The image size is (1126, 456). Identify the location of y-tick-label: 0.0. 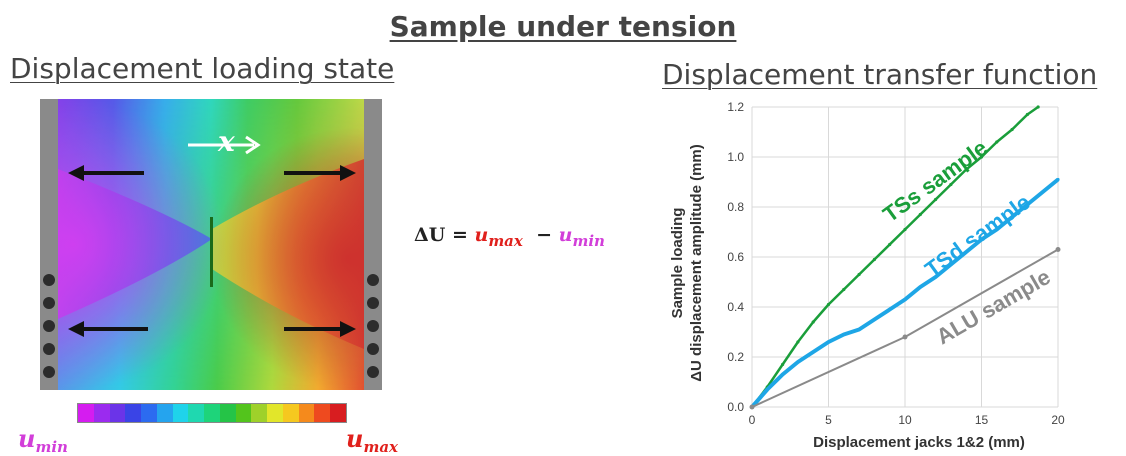
(735, 407).